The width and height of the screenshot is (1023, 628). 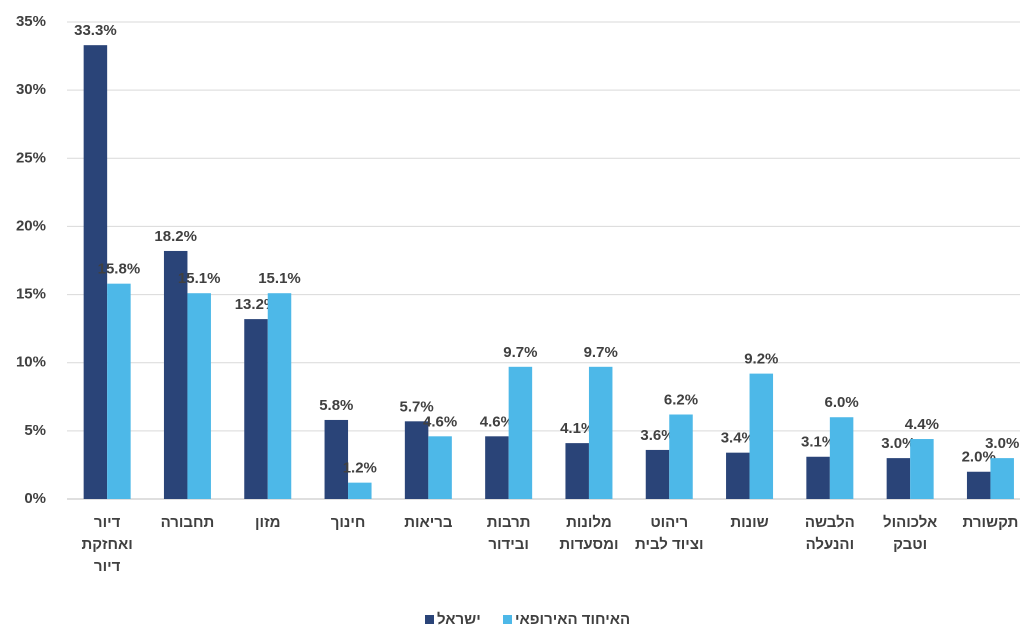 I want to click on x-tick-label: שונות, so click(x=749, y=522).